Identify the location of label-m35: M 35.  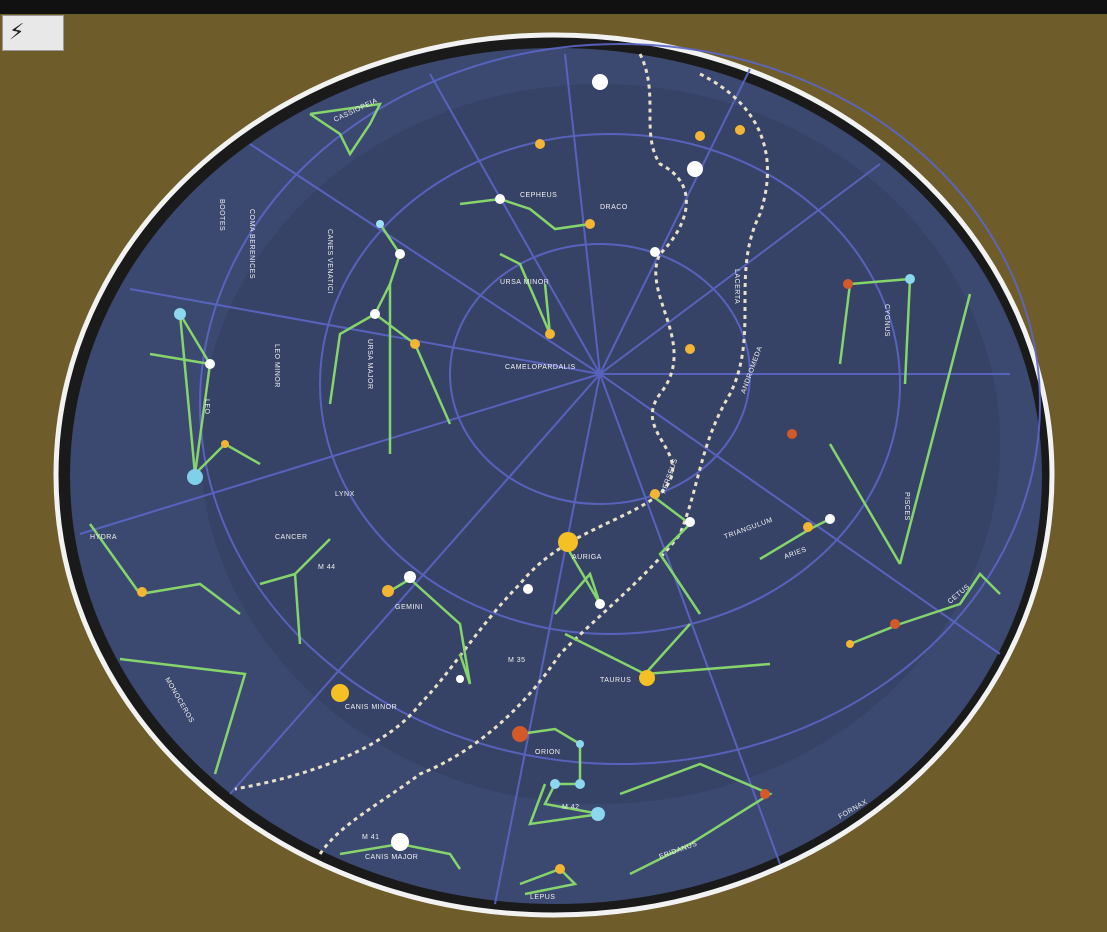
(517, 660).